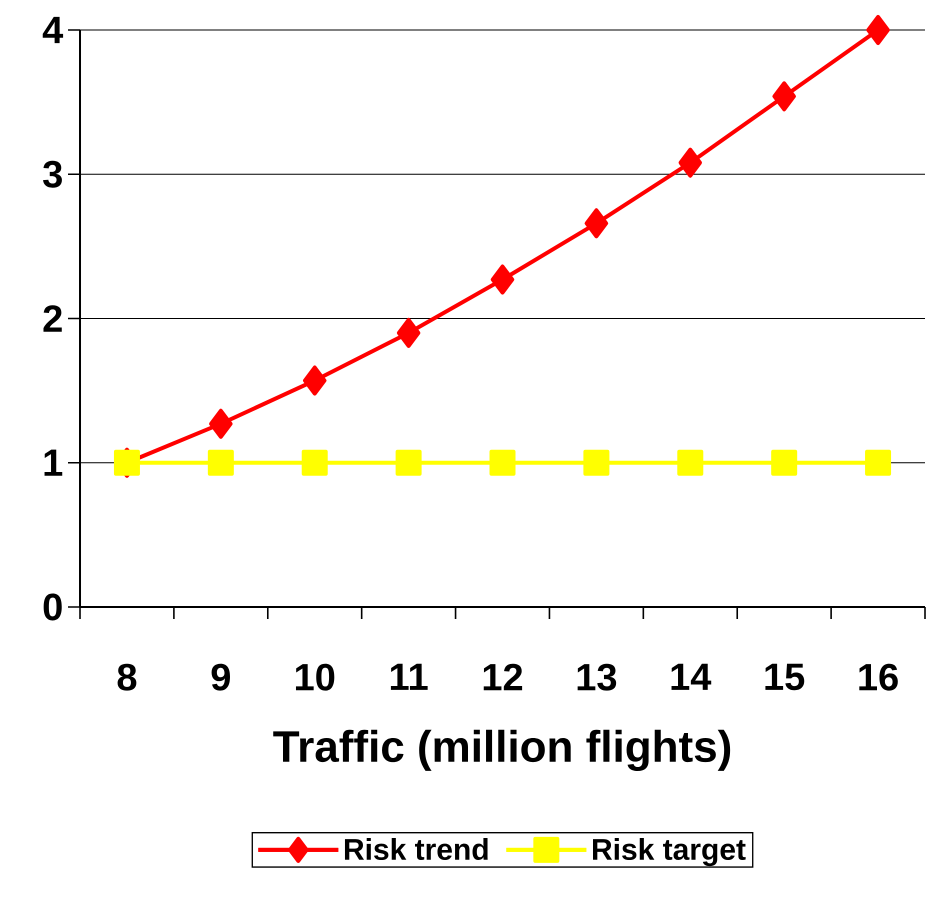 Image resolution: width=927 pixels, height=898 pixels. I want to click on x-tick-label: 15, so click(784, 677).